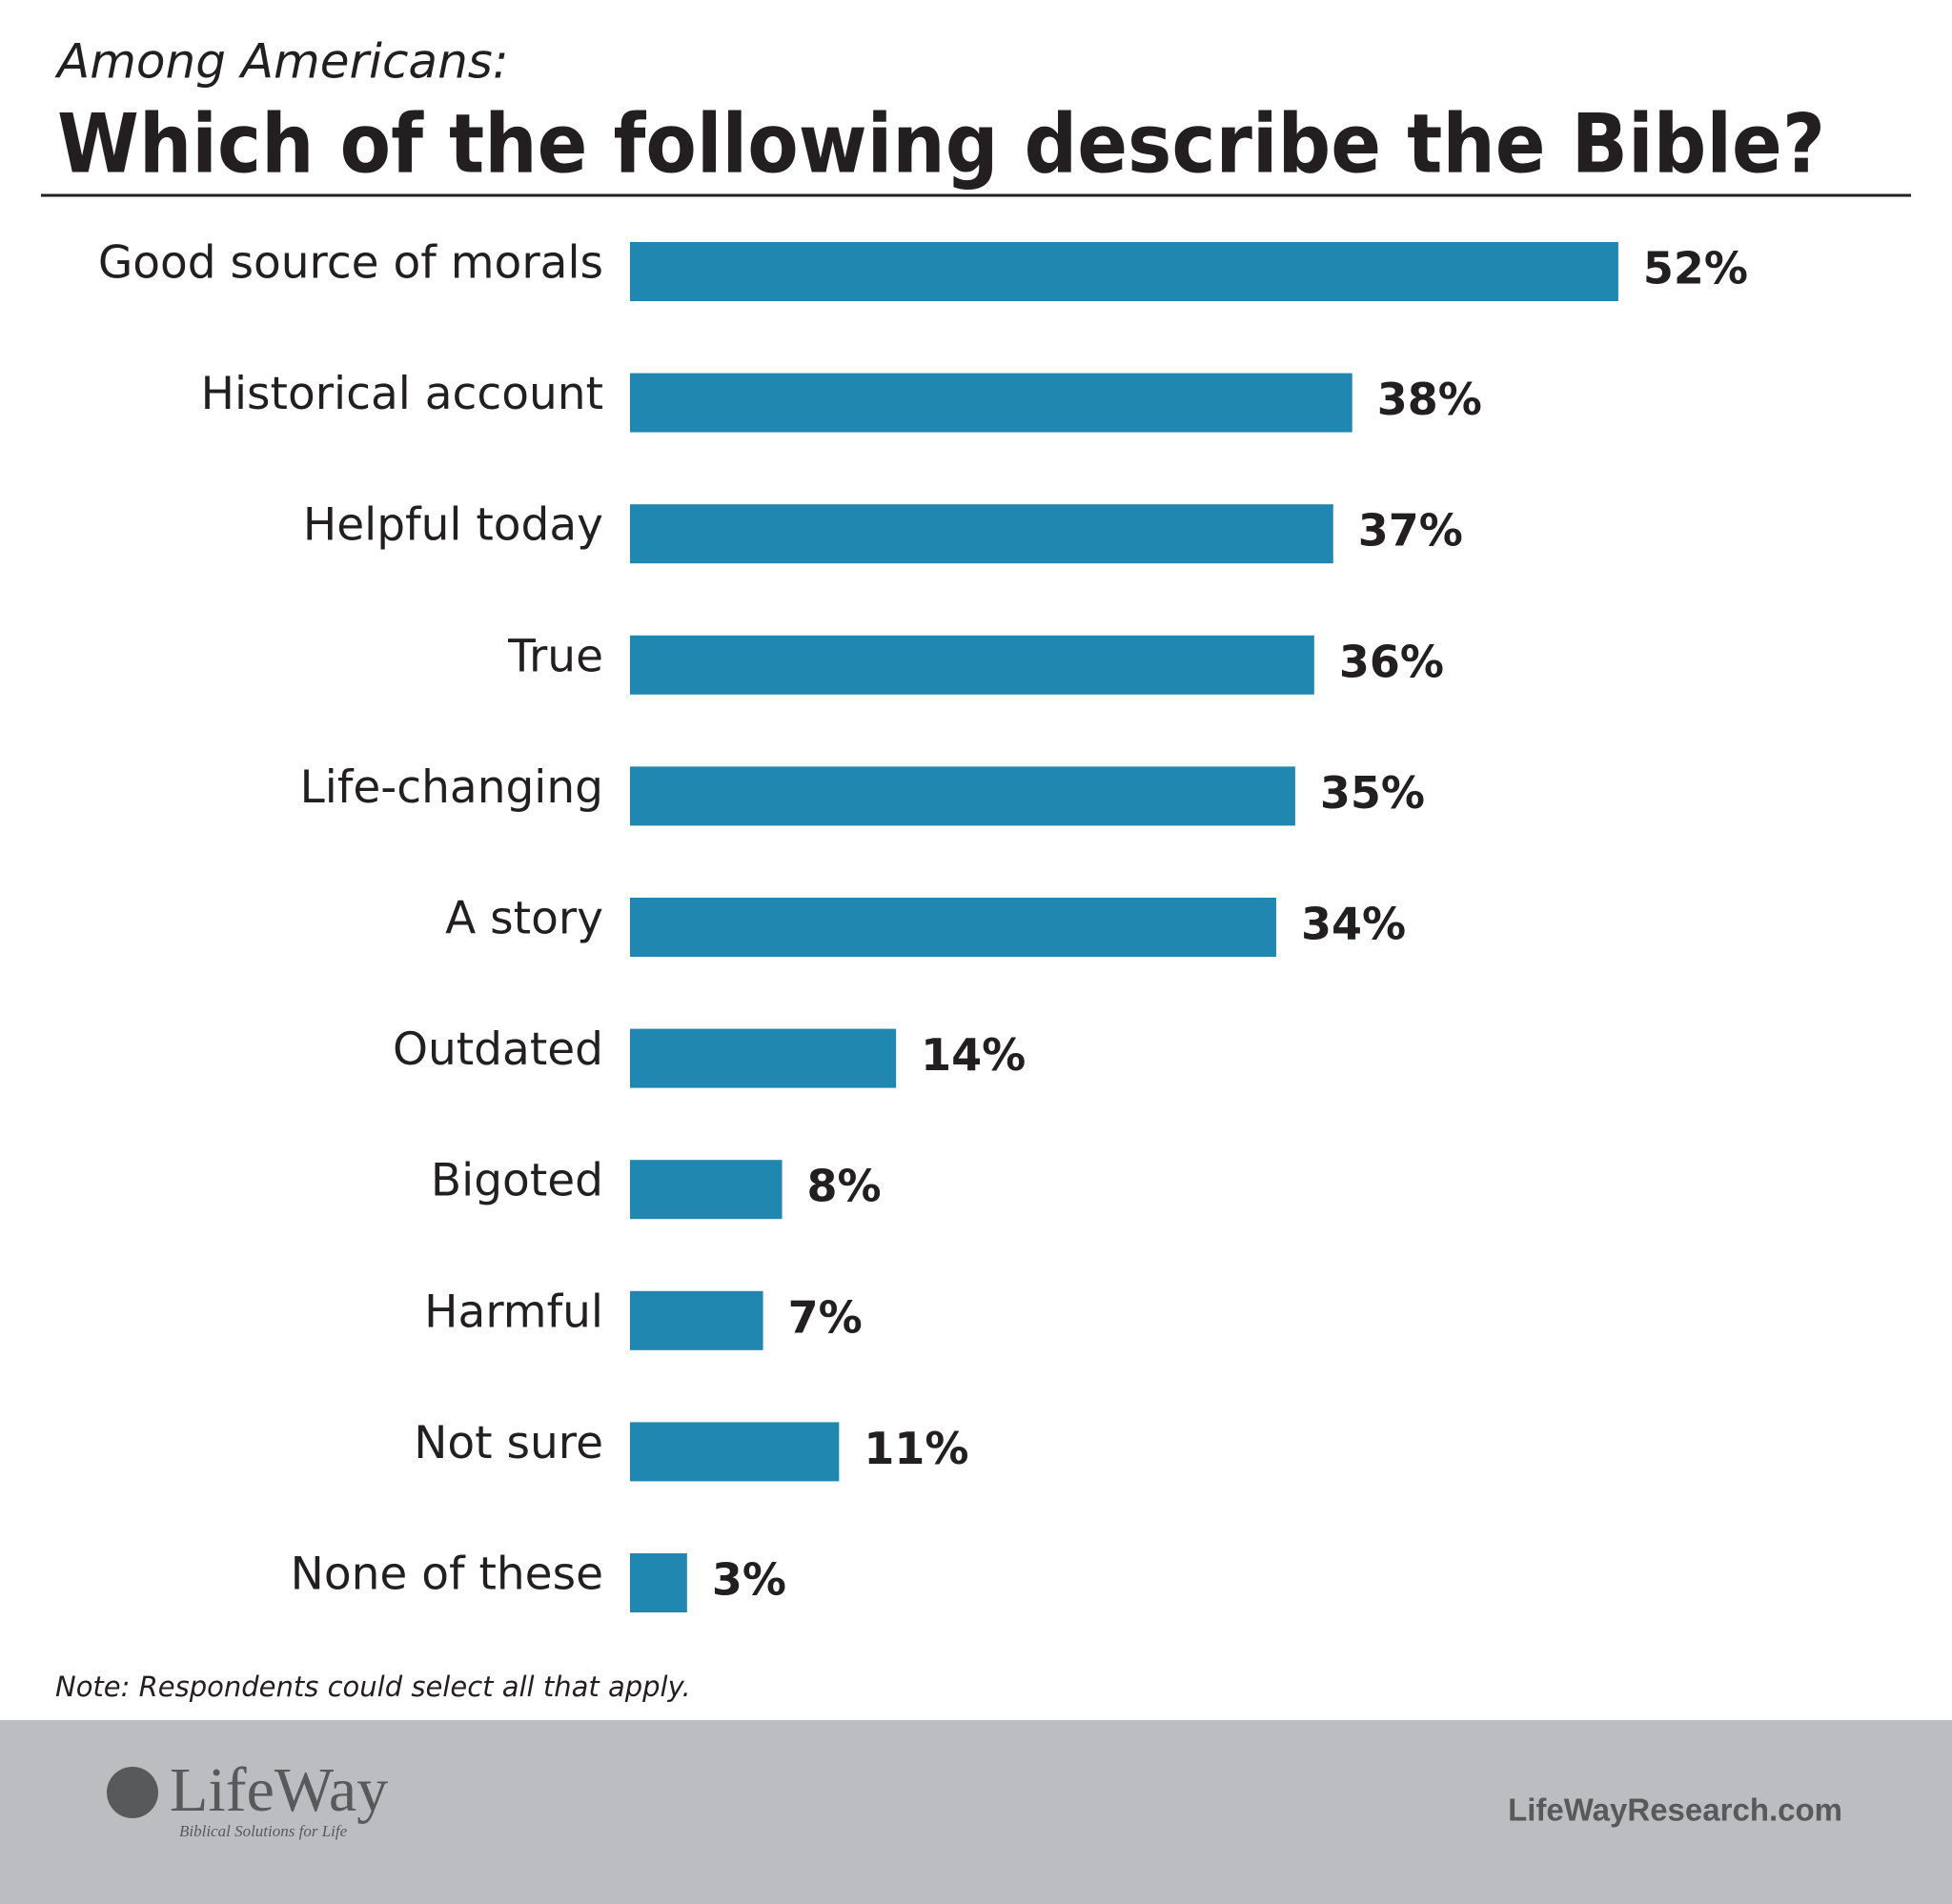 The height and width of the screenshot is (1904, 1952). What do you see at coordinates (281, 62) in the screenshot?
I see `chart-subtitle: Among Americans:` at bounding box center [281, 62].